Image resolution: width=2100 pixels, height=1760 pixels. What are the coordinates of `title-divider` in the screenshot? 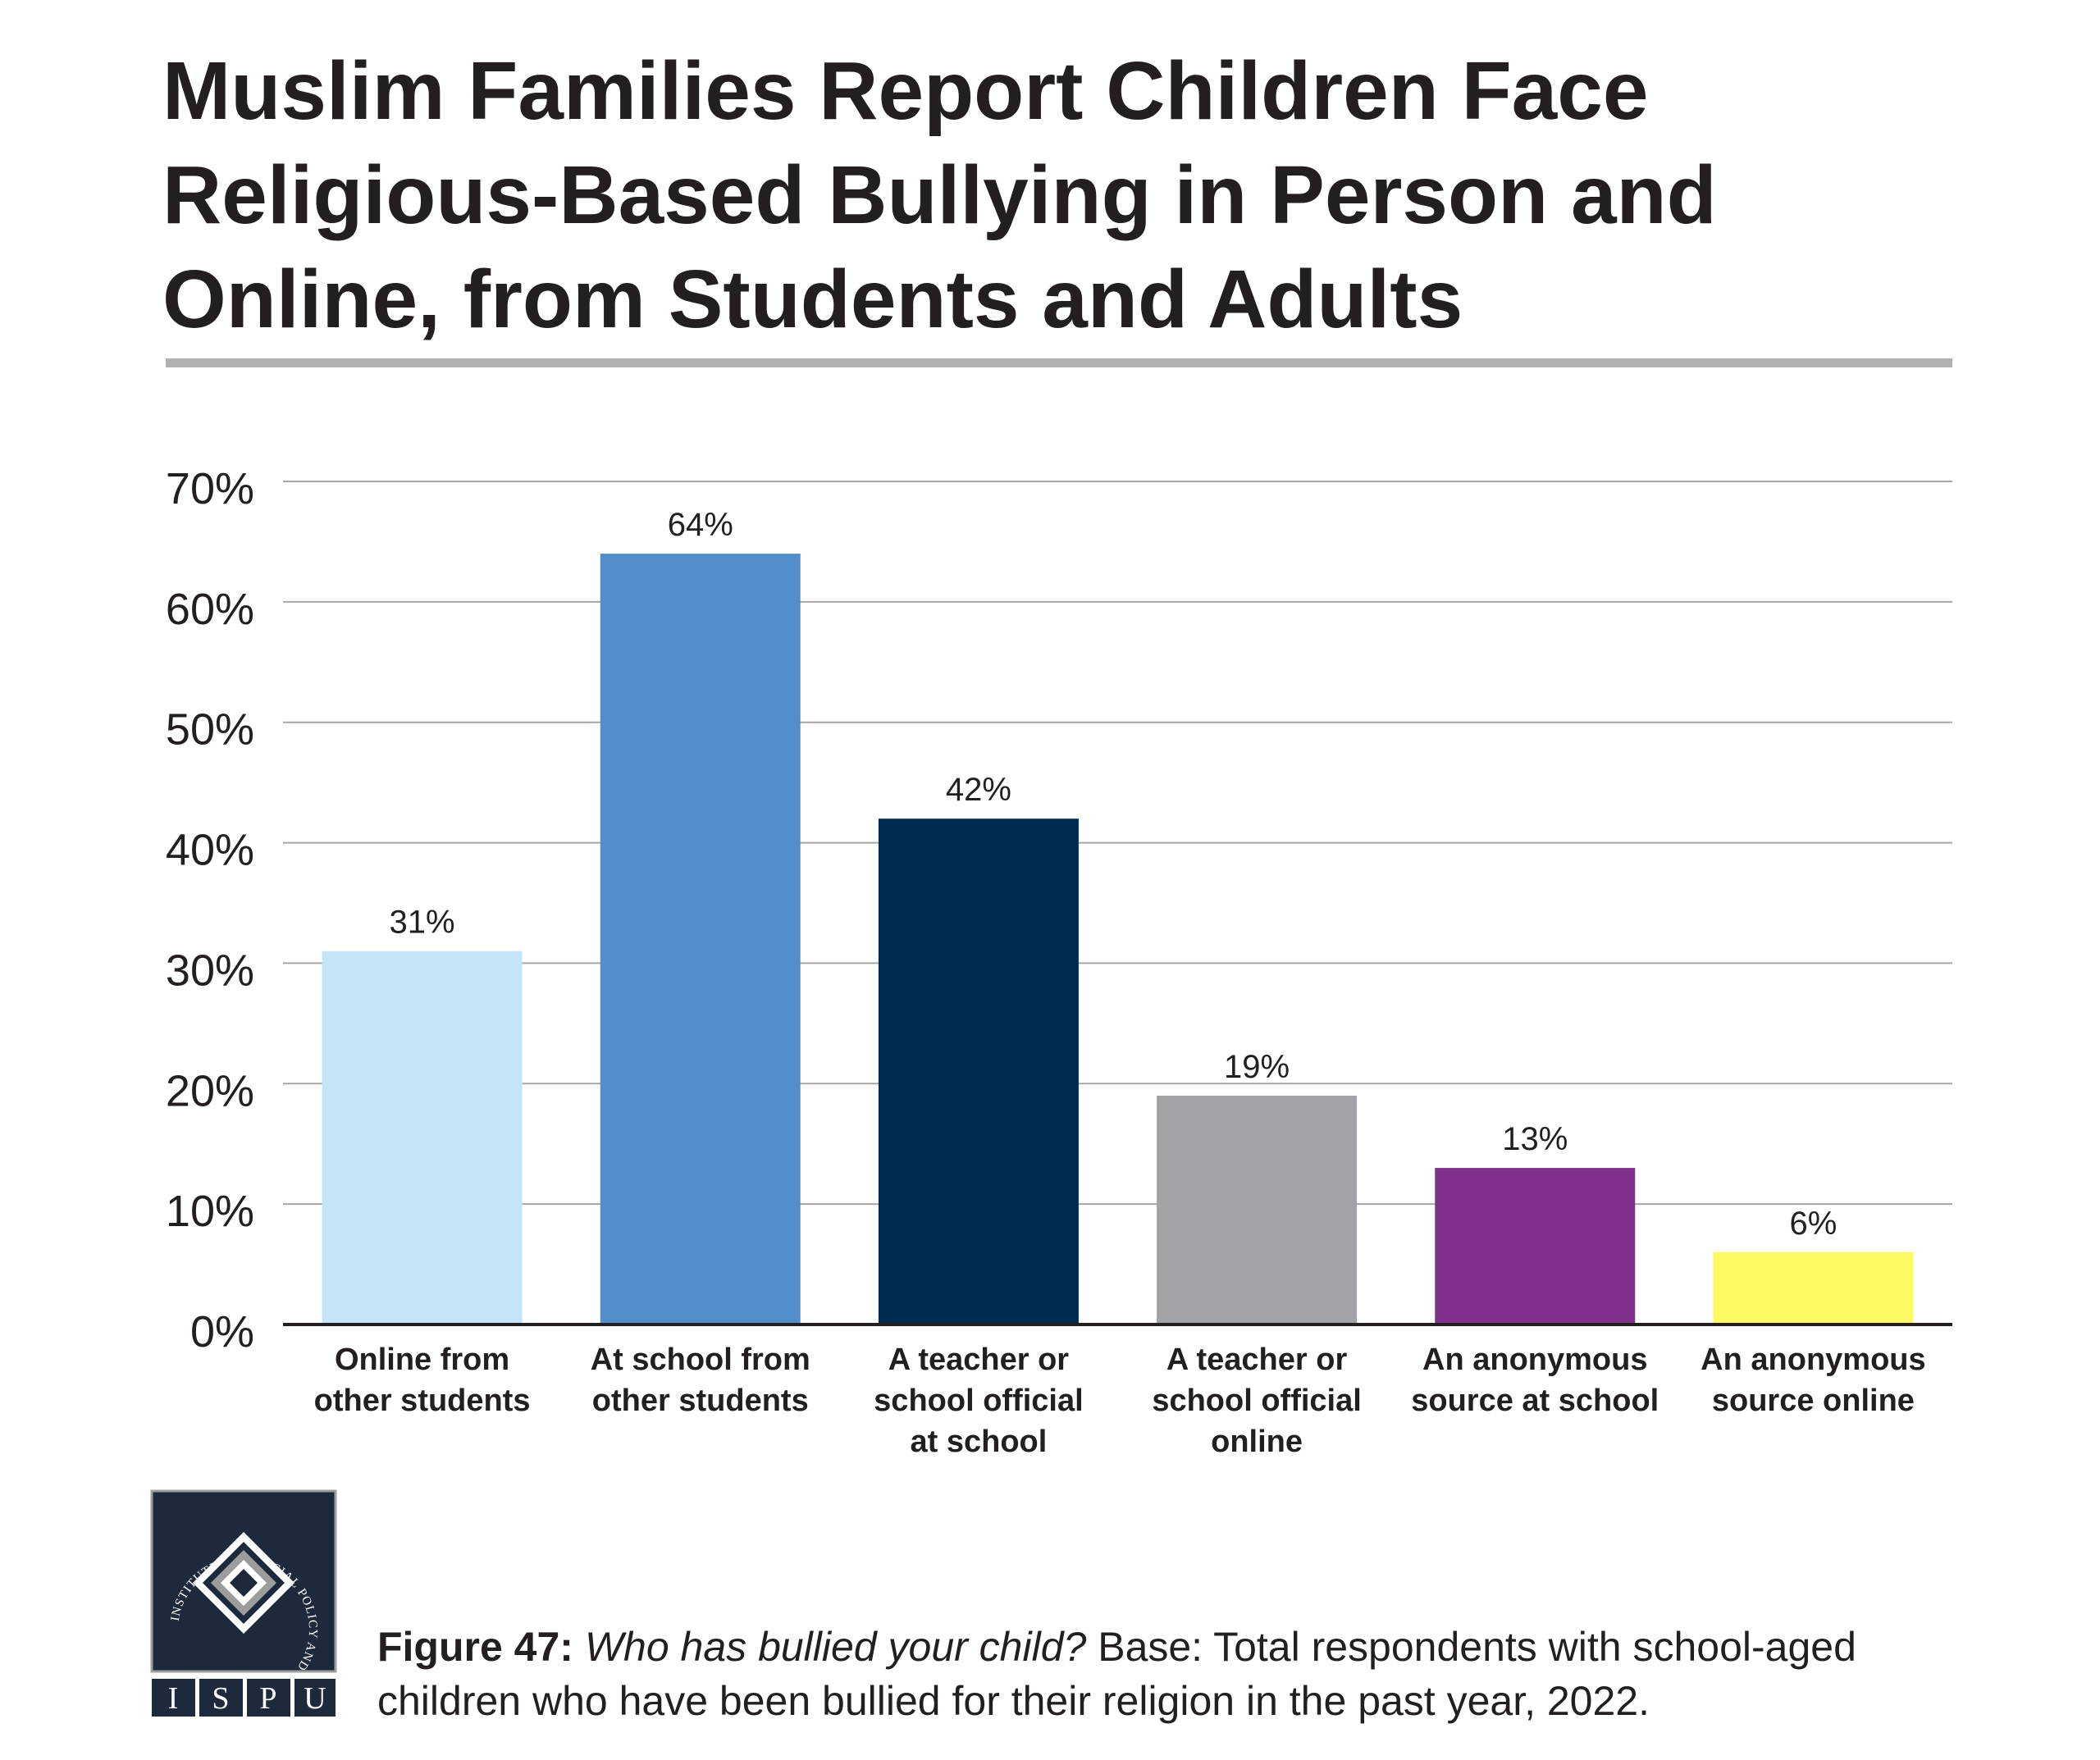 It's located at (1059, 362).